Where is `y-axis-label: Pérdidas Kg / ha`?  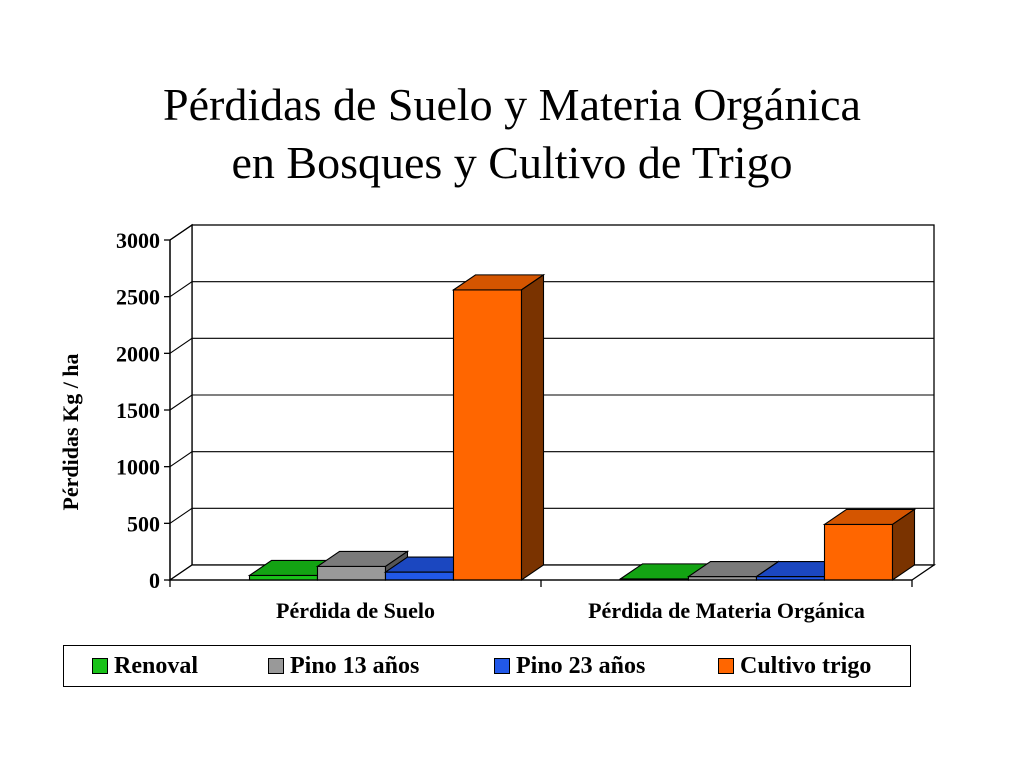
y-axis-label: Pérdidas Kg / ha is located at coordinates (70, 431).